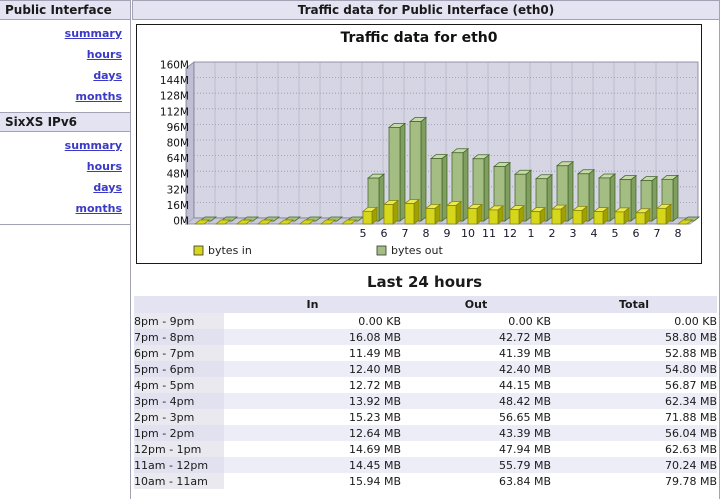 Image resolution: width=720 pixels, height=499 pixels. I want to click on column-header-In: In, so click(312, 304).